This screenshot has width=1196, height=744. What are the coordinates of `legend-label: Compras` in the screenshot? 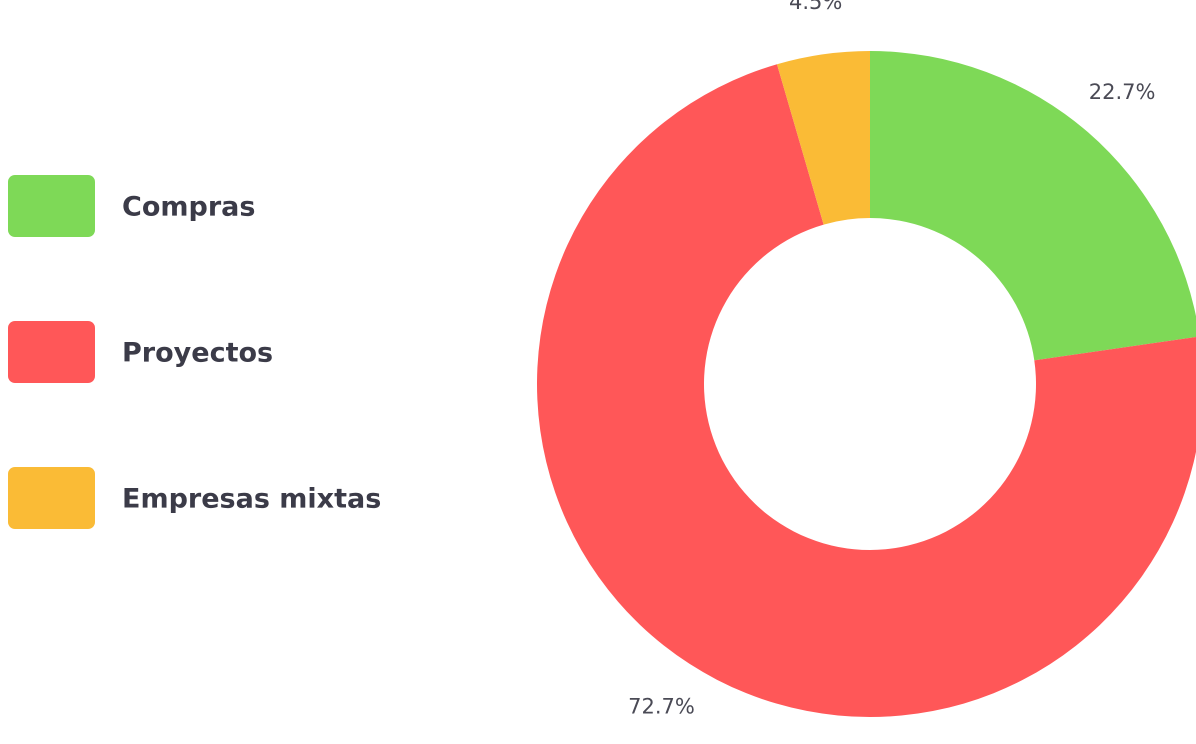 It's located at (188, 207).